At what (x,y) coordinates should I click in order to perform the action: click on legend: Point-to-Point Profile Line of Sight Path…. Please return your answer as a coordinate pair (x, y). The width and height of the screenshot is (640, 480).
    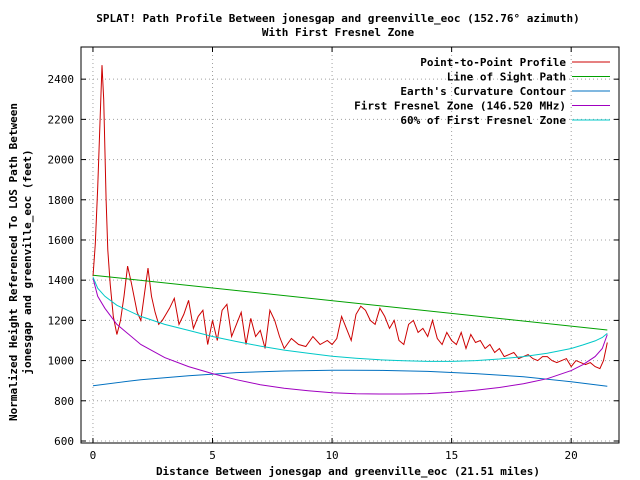
    Looking at the image, I should click on (482, 91).